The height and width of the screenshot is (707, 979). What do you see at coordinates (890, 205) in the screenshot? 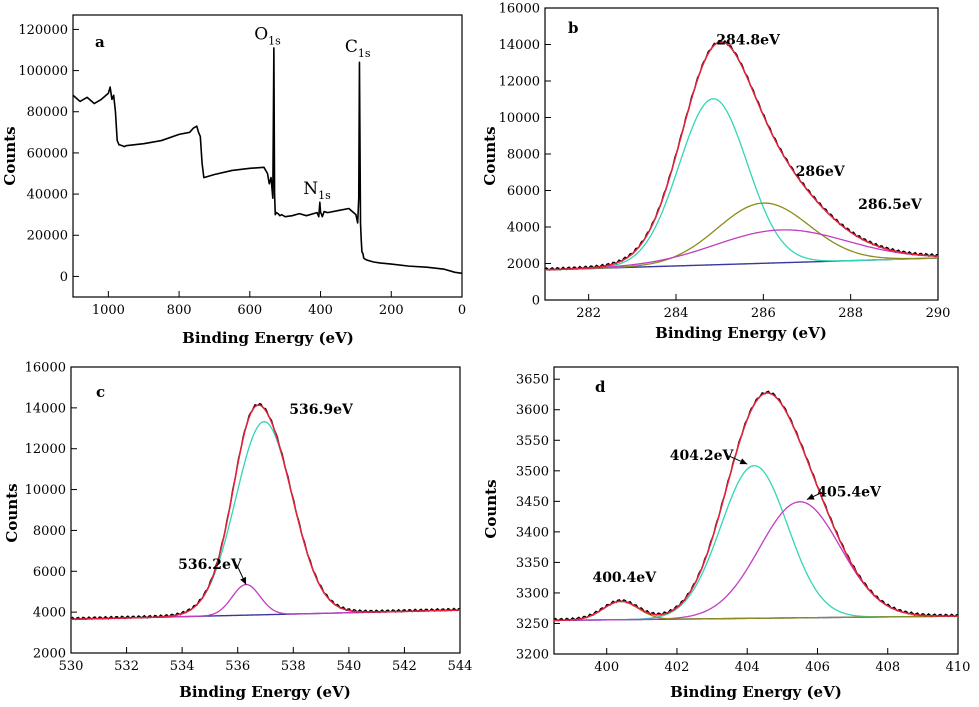
I see `panel-b-peak-label: 286.5eV` at bounding box center [890, 205].